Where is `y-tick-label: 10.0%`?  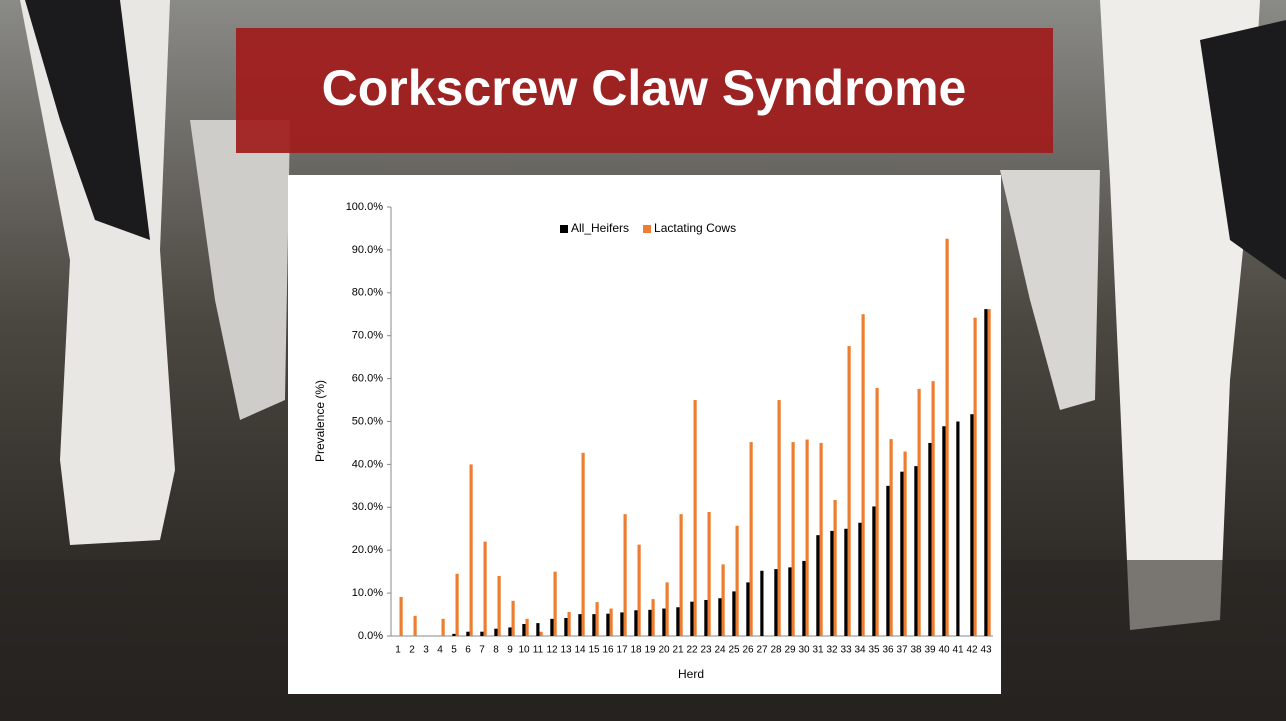 y-tick-label: 10.0% is located at coordinates (367, 593).